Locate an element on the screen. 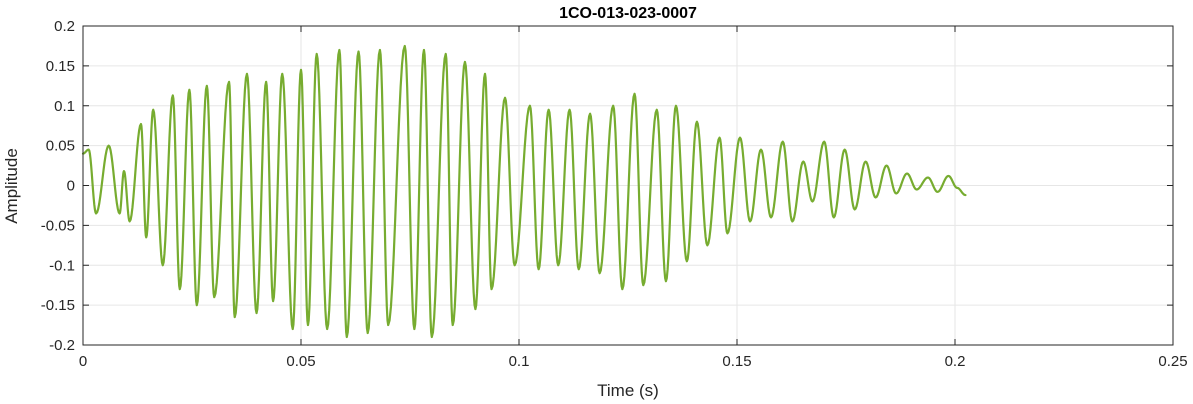  y-tick-label: -0.1 is located at coordinates (62, 265).